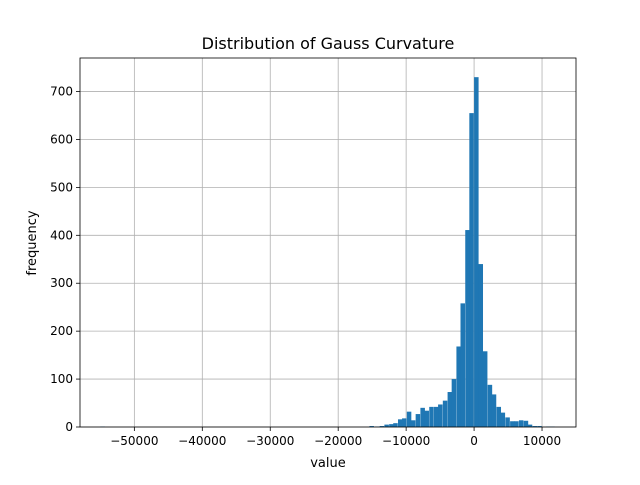  What do you see at coordinates (61, 92) in the screenshot?
I see `y-tick-label: 700` at bounding box center [61, 92].